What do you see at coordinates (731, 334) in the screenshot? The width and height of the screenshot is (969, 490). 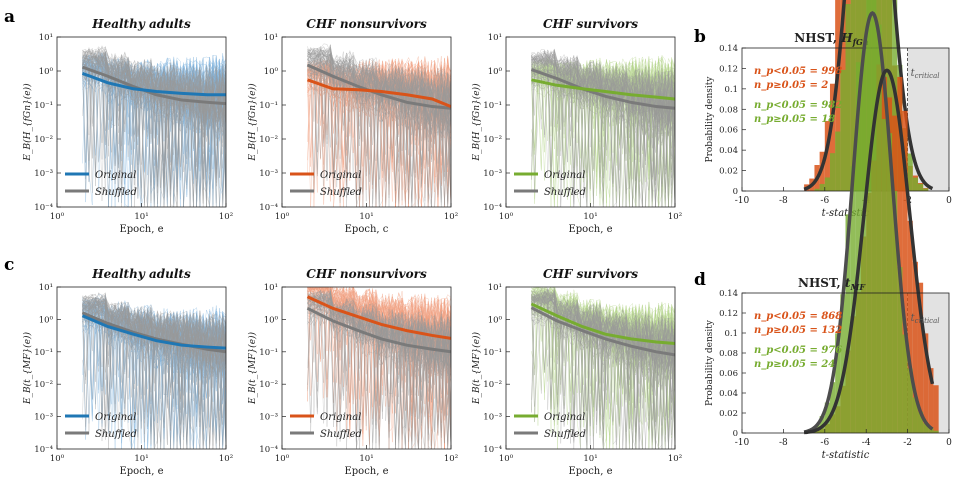 I see `y-tick-label: 0.1` at bounding box center [731, 334].